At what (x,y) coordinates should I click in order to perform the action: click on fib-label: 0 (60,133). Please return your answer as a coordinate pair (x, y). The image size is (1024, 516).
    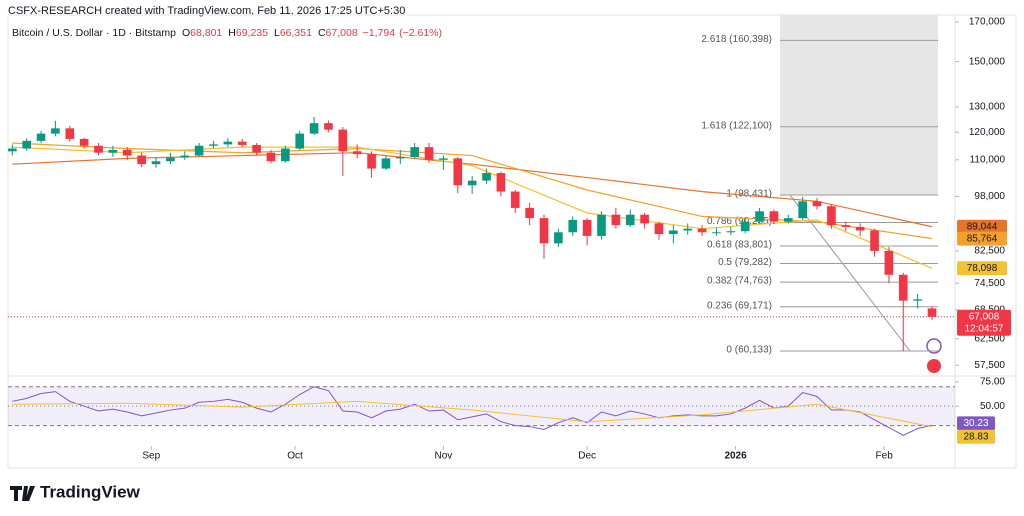
    Looking at the image, I should click on (749, 350).